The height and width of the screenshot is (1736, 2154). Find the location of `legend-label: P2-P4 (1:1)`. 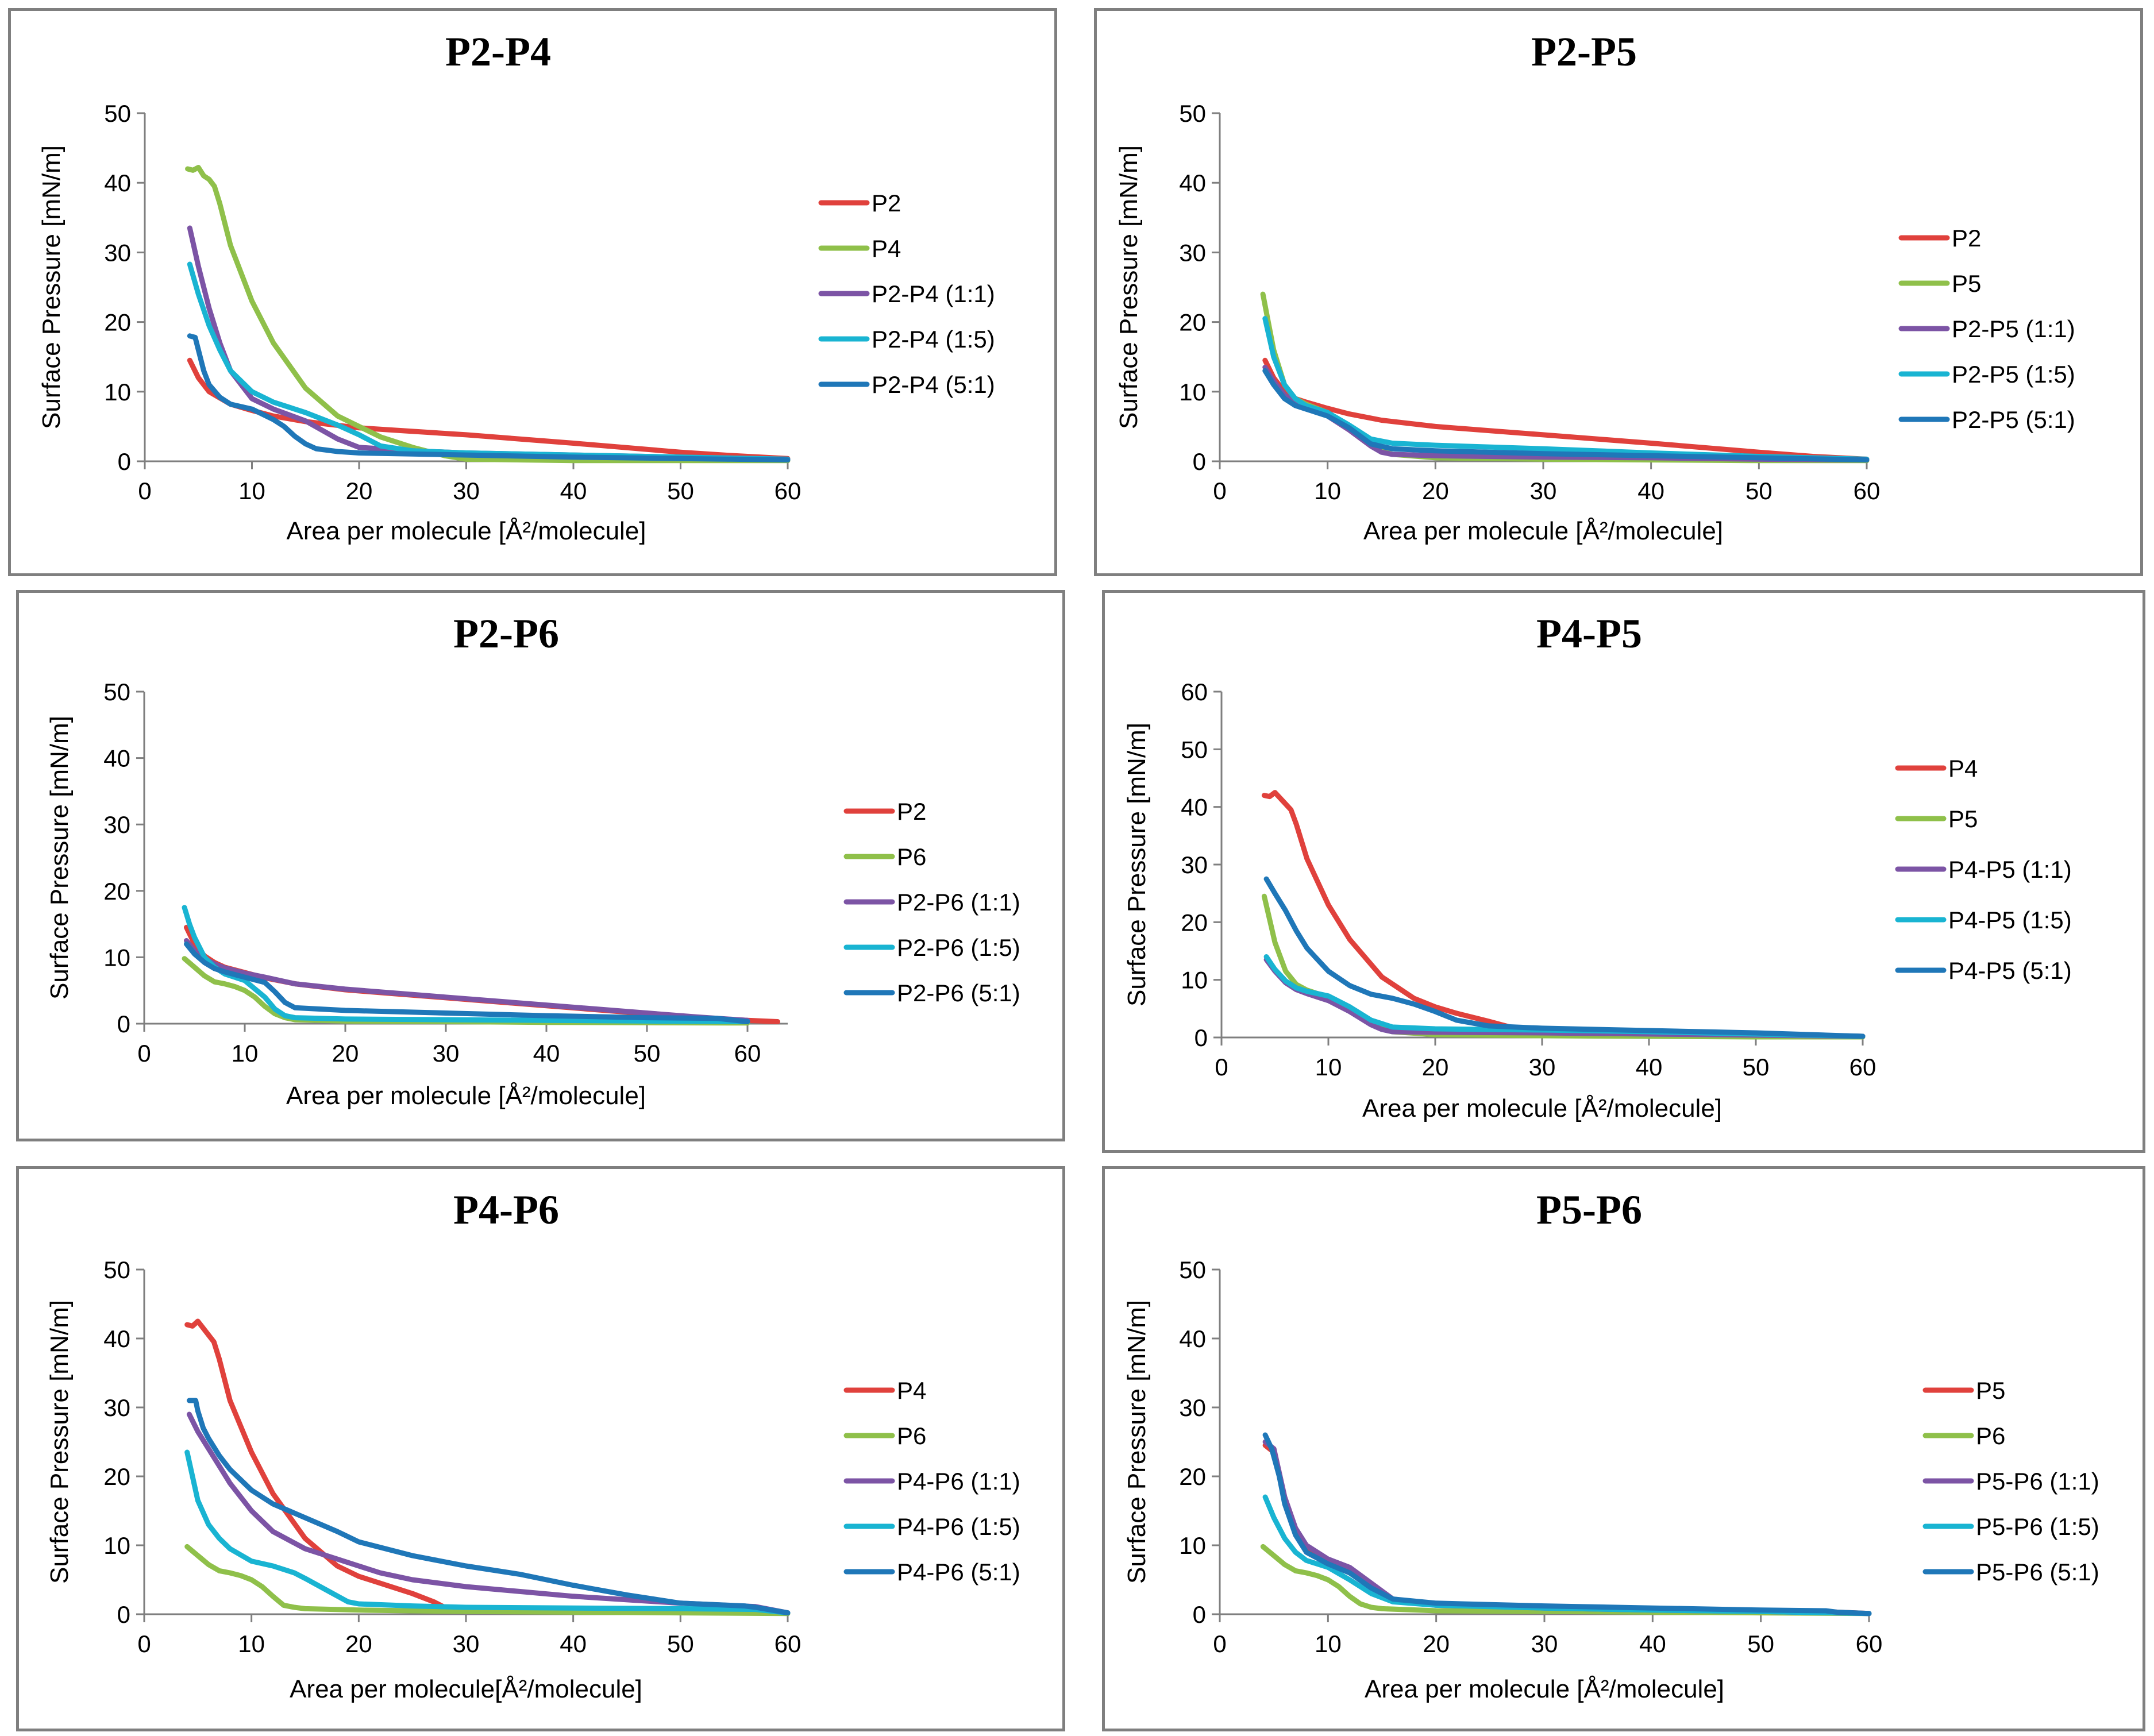

legend-label: P2-P4 (1:1) is located at coordinates (933, 293).